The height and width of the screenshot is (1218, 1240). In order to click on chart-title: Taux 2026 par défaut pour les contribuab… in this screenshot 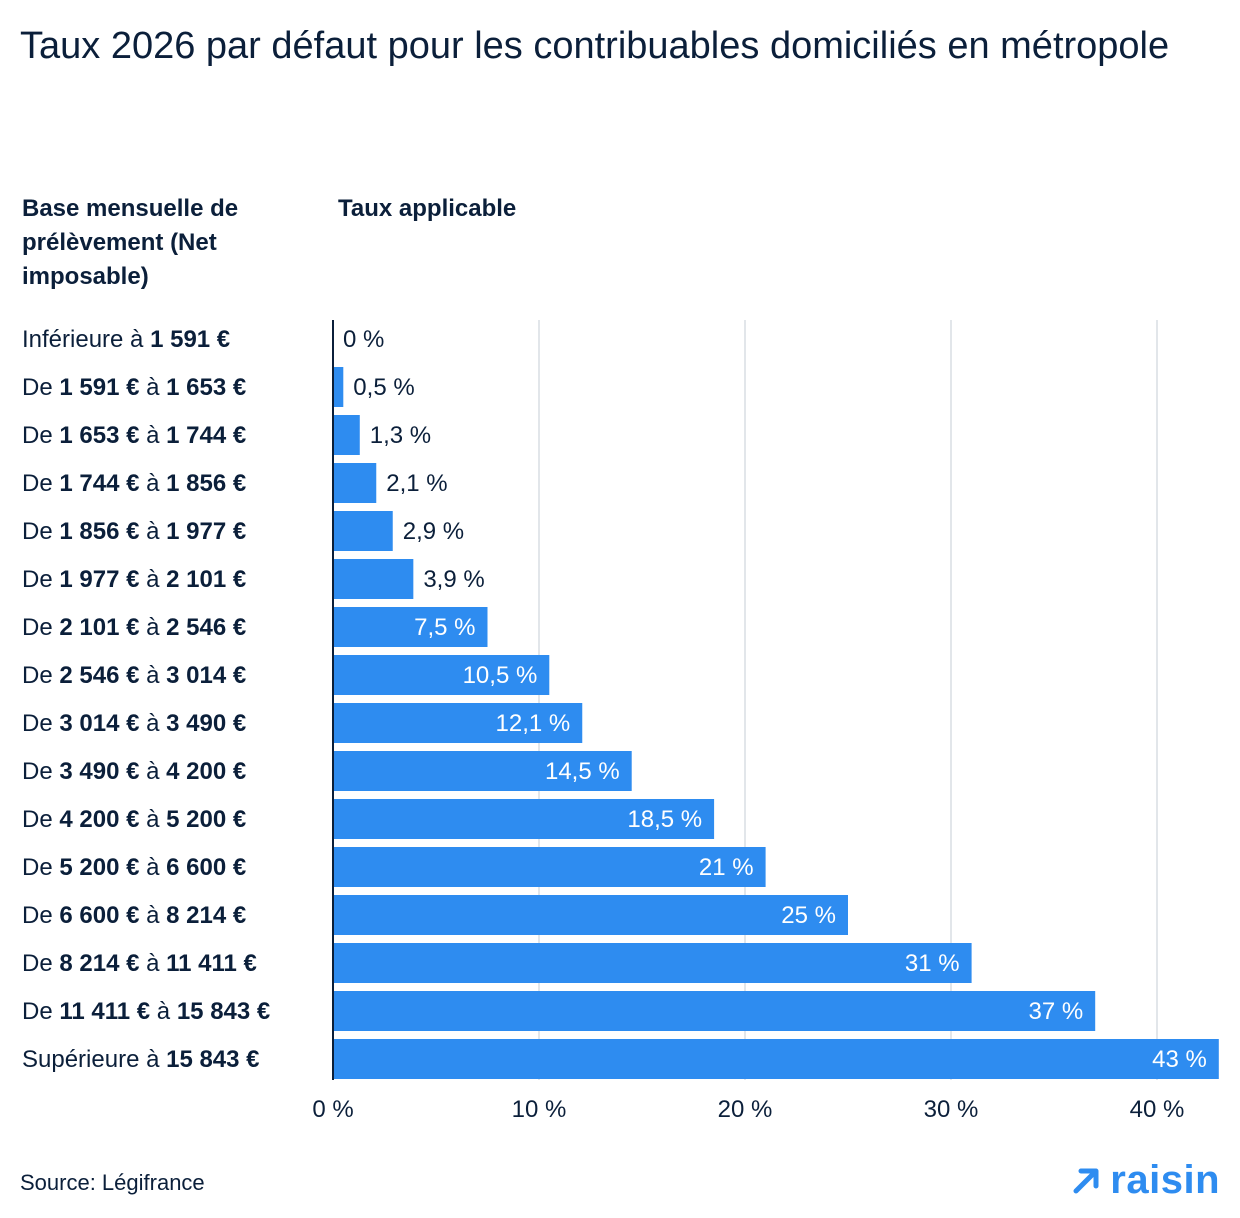, I will do `click(595, 46)`.